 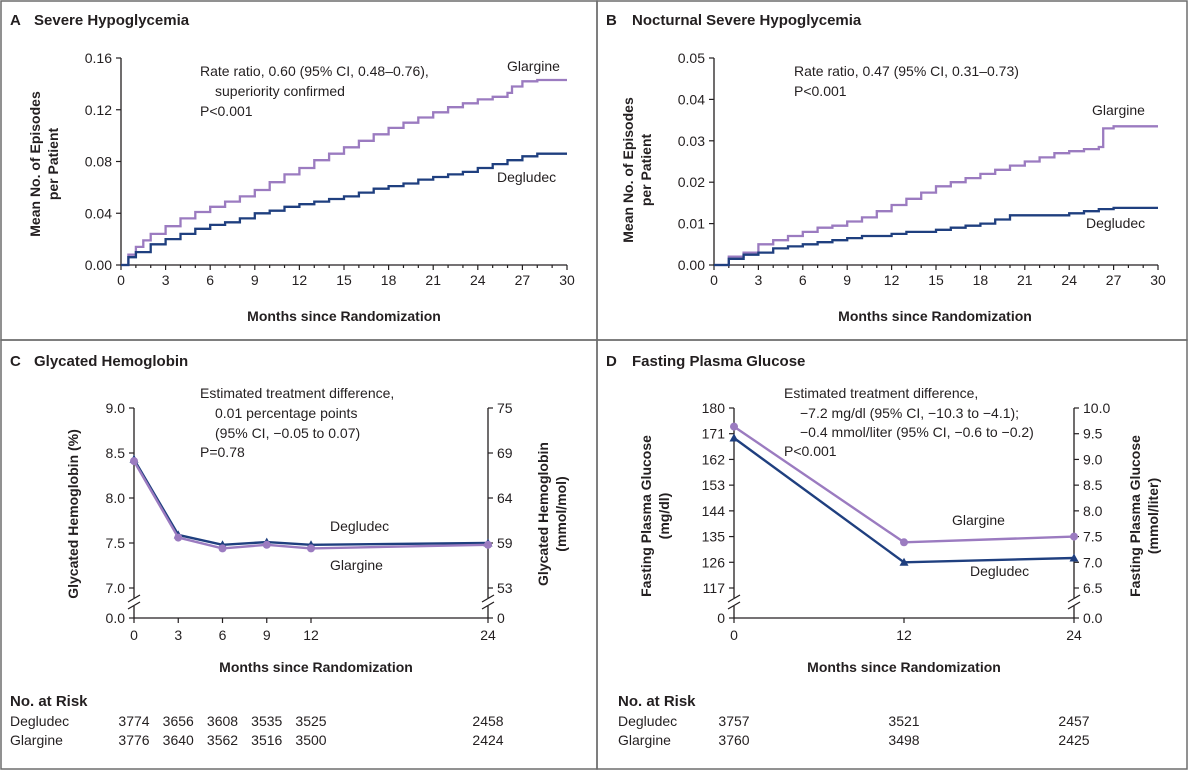 I want to click on panel-a-title: Severe Hypoglycemia, so click(x=112, y=20).